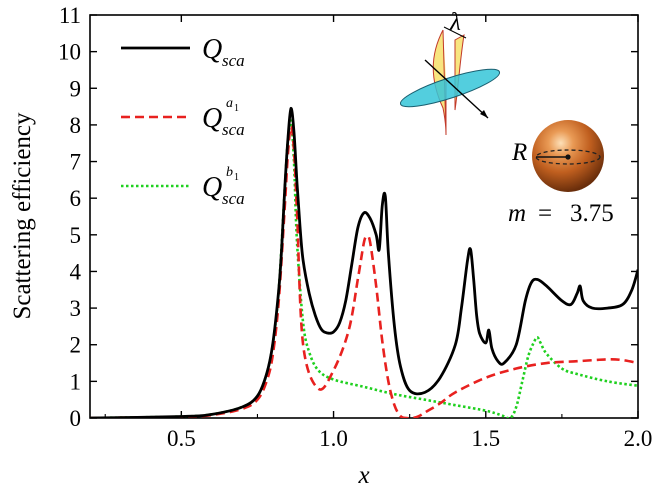 Image resolution: width=658 pixels, height=493 pixels. I want to click on x-tick-label: 2.0, so click(638, 438).